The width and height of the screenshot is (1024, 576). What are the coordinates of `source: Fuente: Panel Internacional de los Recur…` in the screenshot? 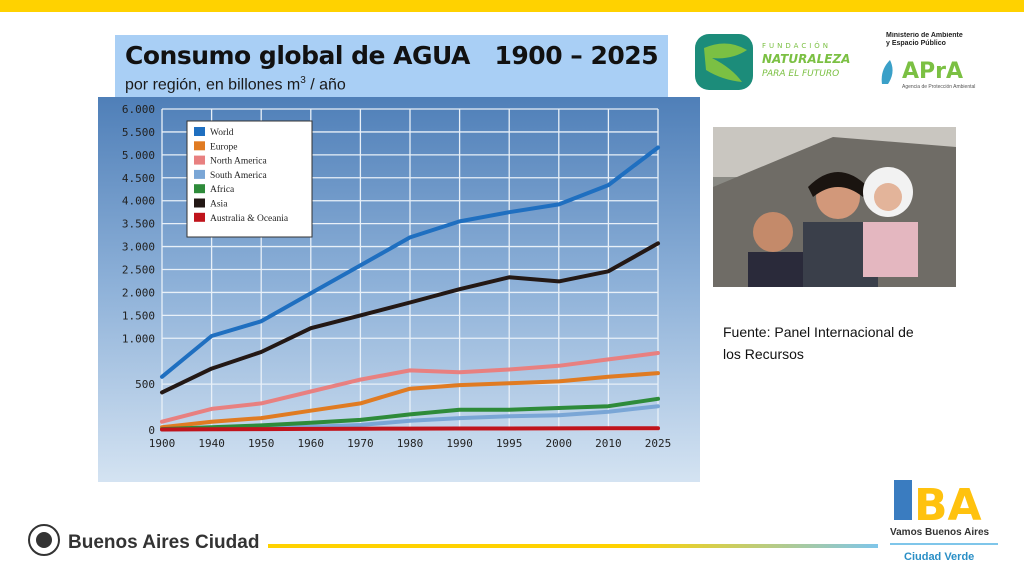 It's located at (818, 343).